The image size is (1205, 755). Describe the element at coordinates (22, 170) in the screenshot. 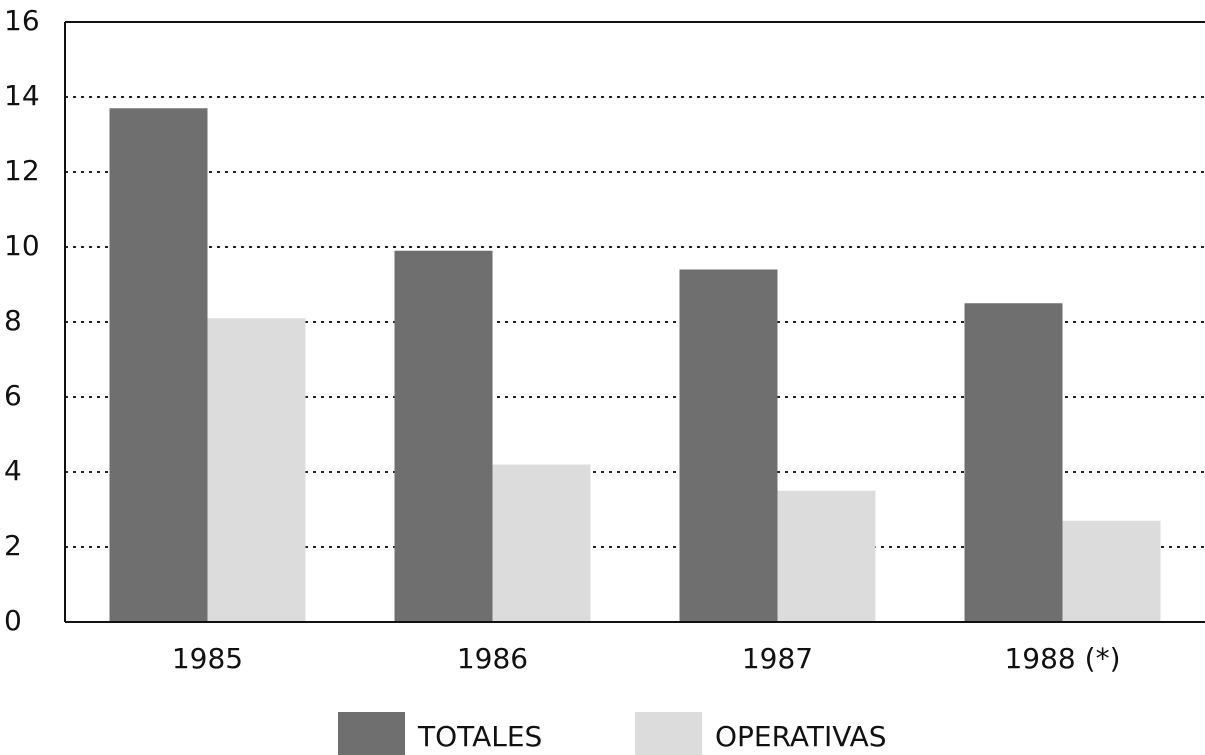

I see `y-tick-label: 12` at that location.